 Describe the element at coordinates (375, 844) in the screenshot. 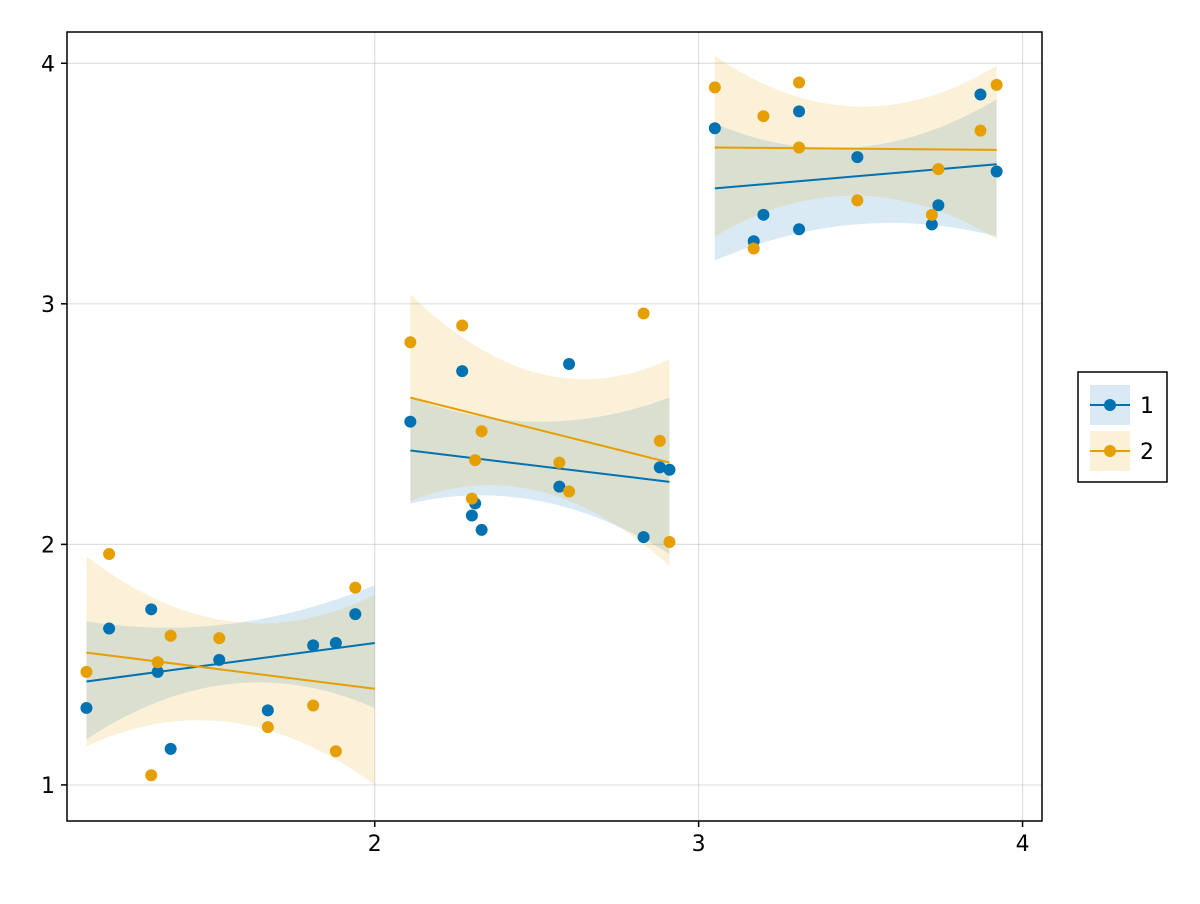

I see `x-tick-label: 2` at that location.